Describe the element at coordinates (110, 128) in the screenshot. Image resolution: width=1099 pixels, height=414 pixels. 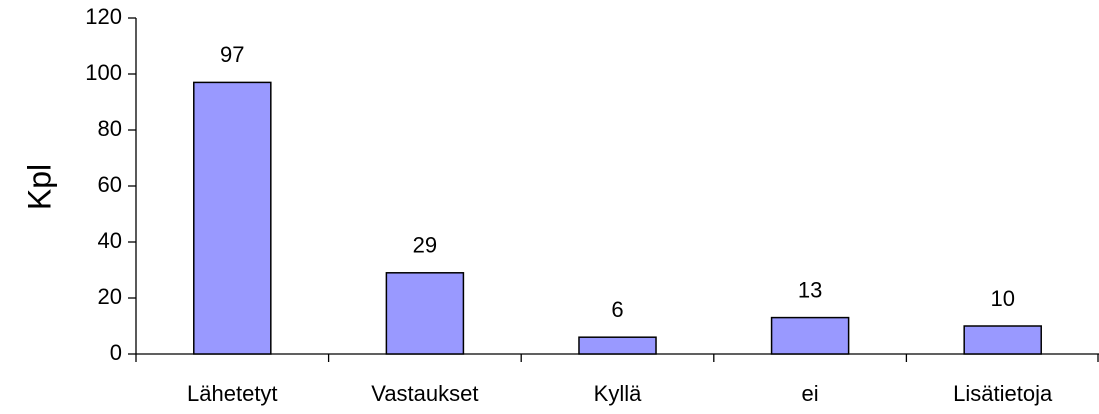
I see `y-tick-label: 80` at that location.